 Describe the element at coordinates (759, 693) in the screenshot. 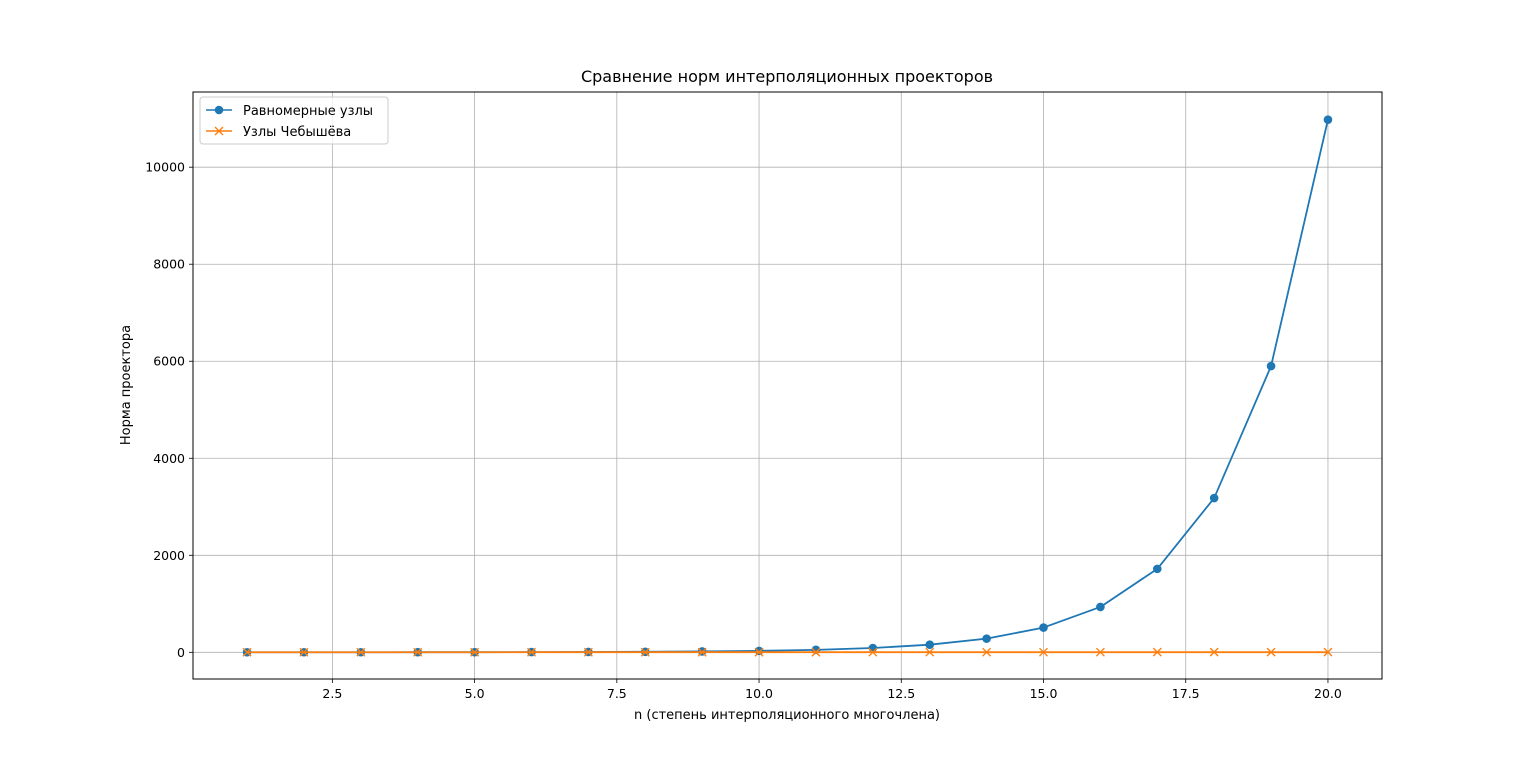

I see `x-tick-label: 10.0` at that location.